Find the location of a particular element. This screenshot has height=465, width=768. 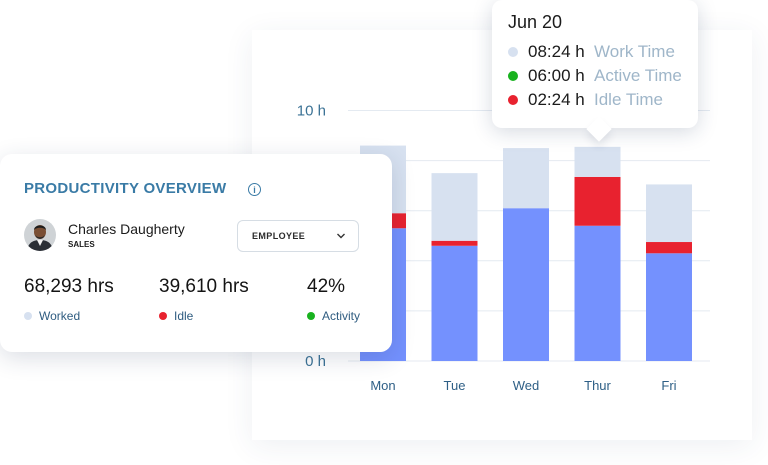

stat-idle: Idle is located at coordinates (176, 316).